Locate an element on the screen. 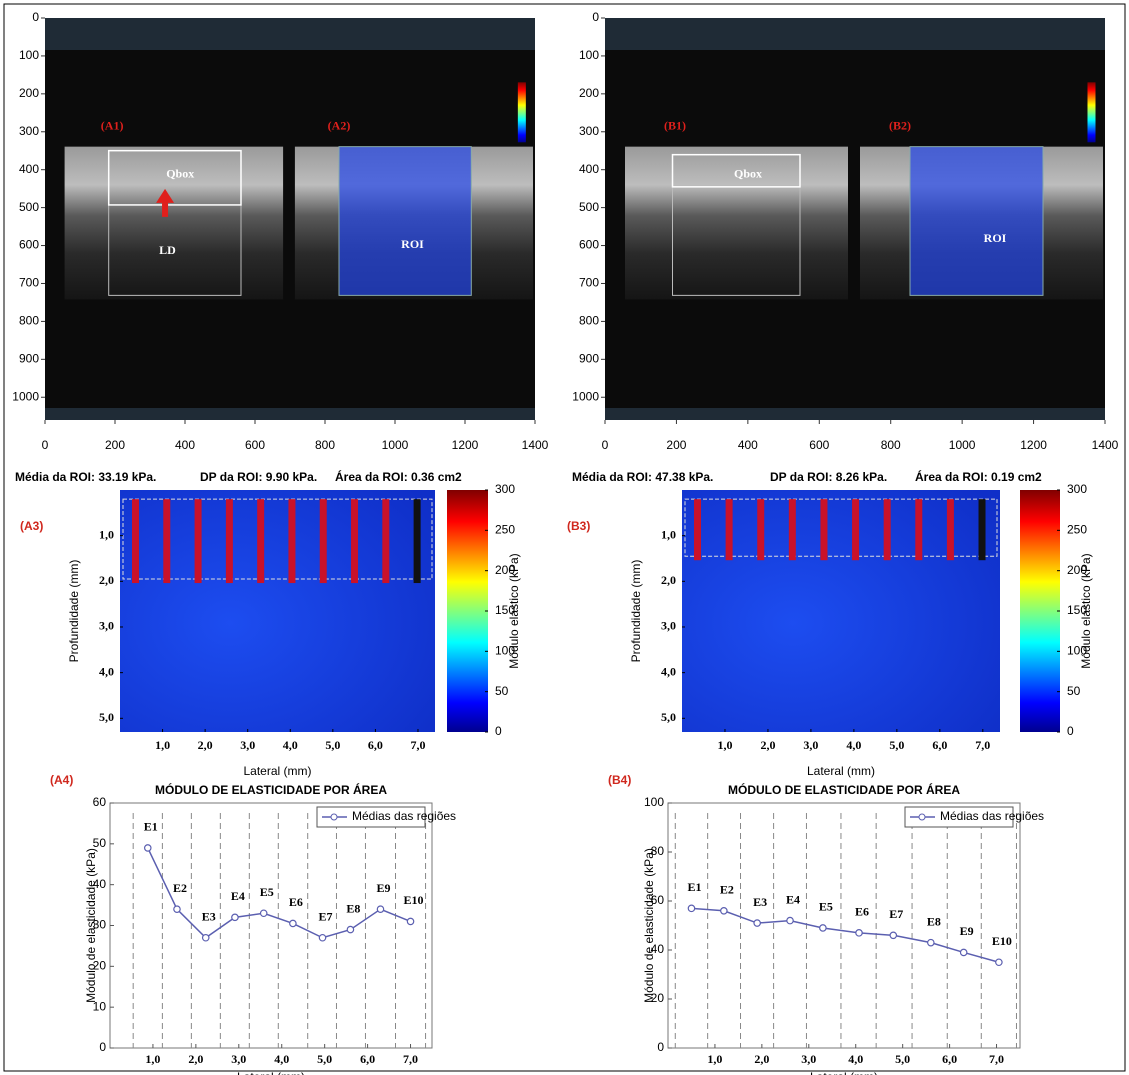  region-label: E9 is located at coordinates (383, 888).